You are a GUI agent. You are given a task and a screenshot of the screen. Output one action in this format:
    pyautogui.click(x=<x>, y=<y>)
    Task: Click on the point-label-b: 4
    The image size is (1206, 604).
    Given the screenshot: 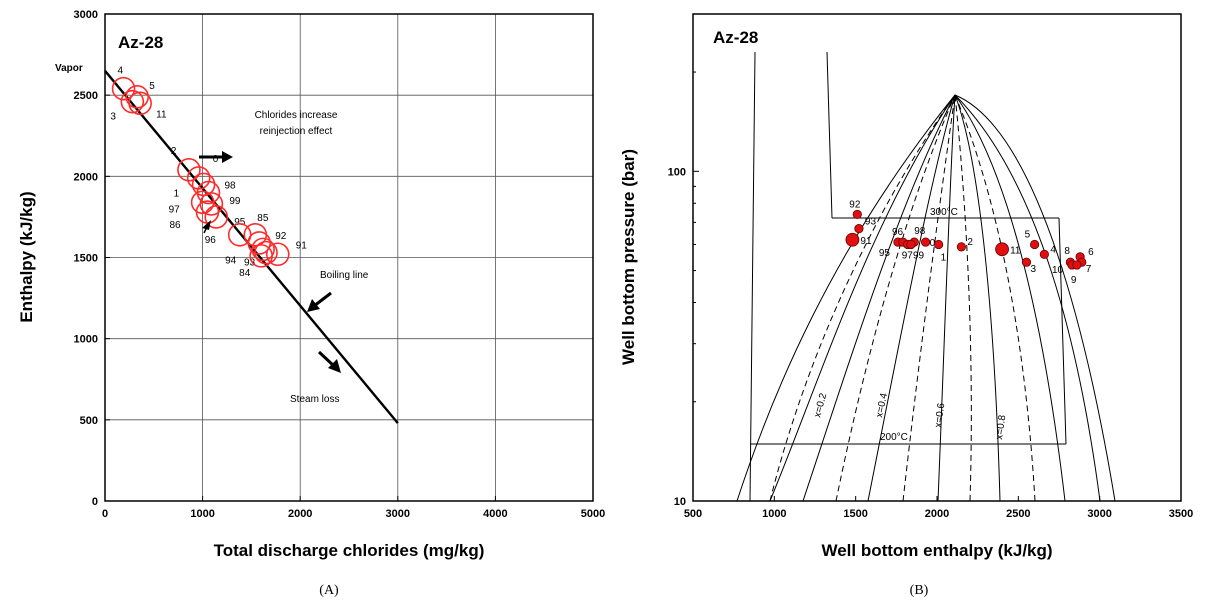 What is the action you would take?
    pyautogui.click(x=1053, y=249)
    